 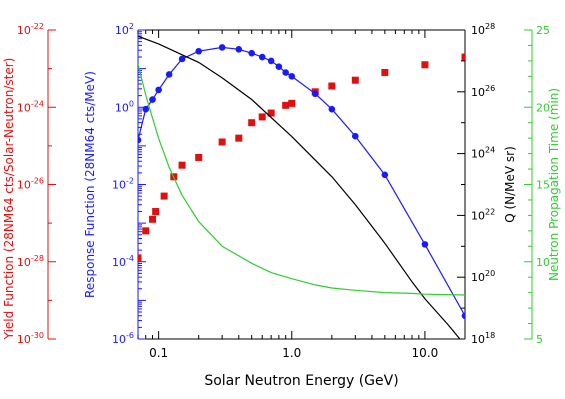 I want to click on q-tick-label: 1028, so click(x=483, y=29).